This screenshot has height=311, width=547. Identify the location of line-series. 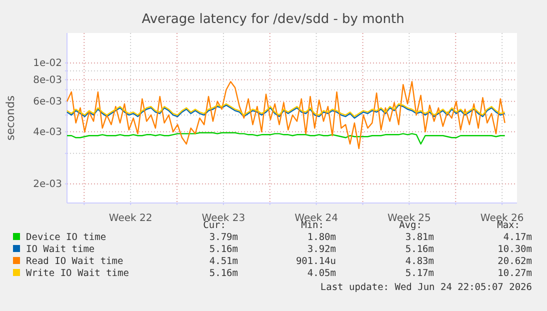
(286, 138).